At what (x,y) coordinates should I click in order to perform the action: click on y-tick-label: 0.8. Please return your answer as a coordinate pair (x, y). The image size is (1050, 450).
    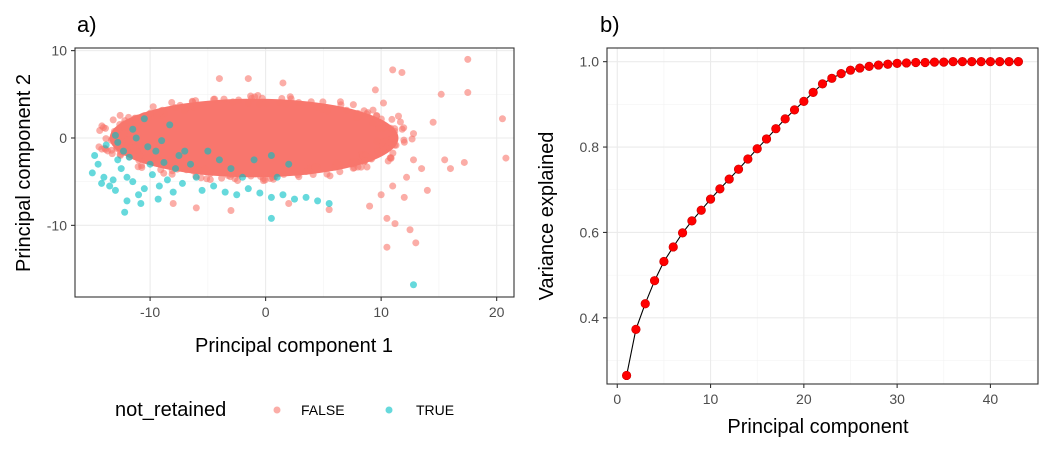
    Looking at the image, I should click on (590, 147).